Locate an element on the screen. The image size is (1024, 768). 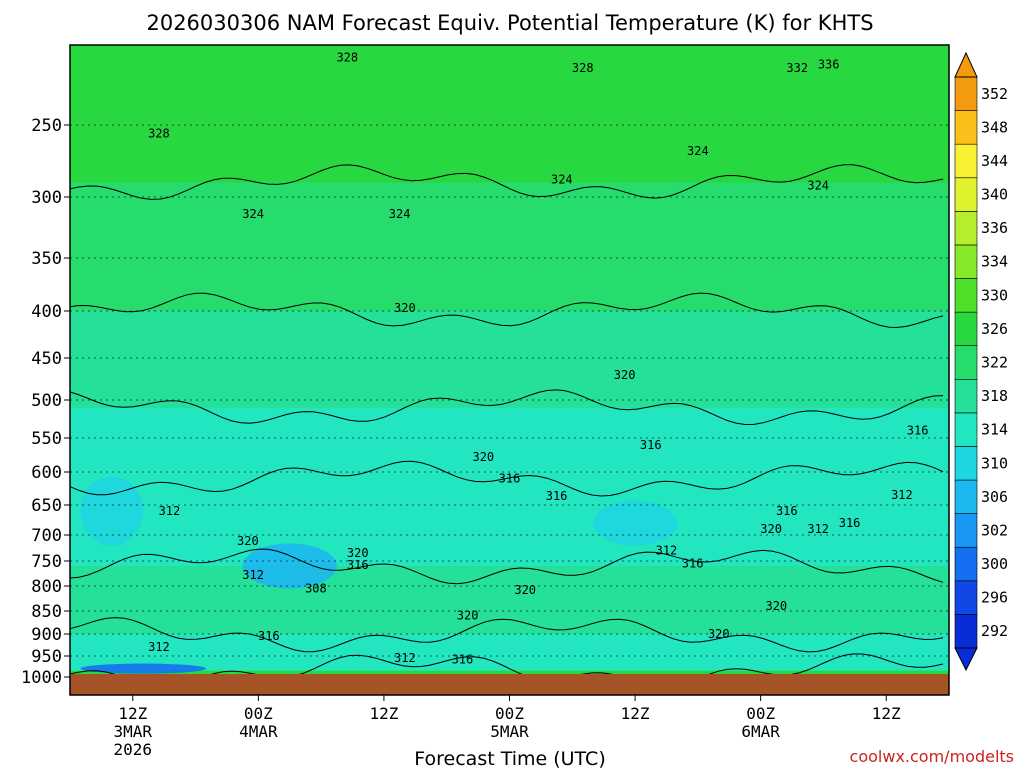
contour-label-37: 316 is located at coordinates (463, 659).